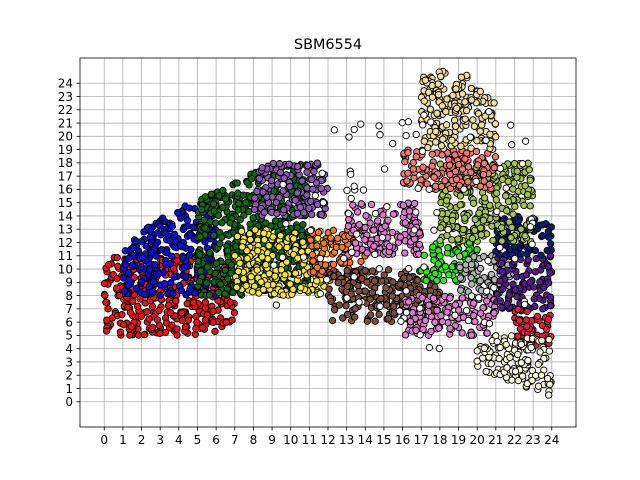  I want to click on x-tick-label: 15, so click(383, 440).